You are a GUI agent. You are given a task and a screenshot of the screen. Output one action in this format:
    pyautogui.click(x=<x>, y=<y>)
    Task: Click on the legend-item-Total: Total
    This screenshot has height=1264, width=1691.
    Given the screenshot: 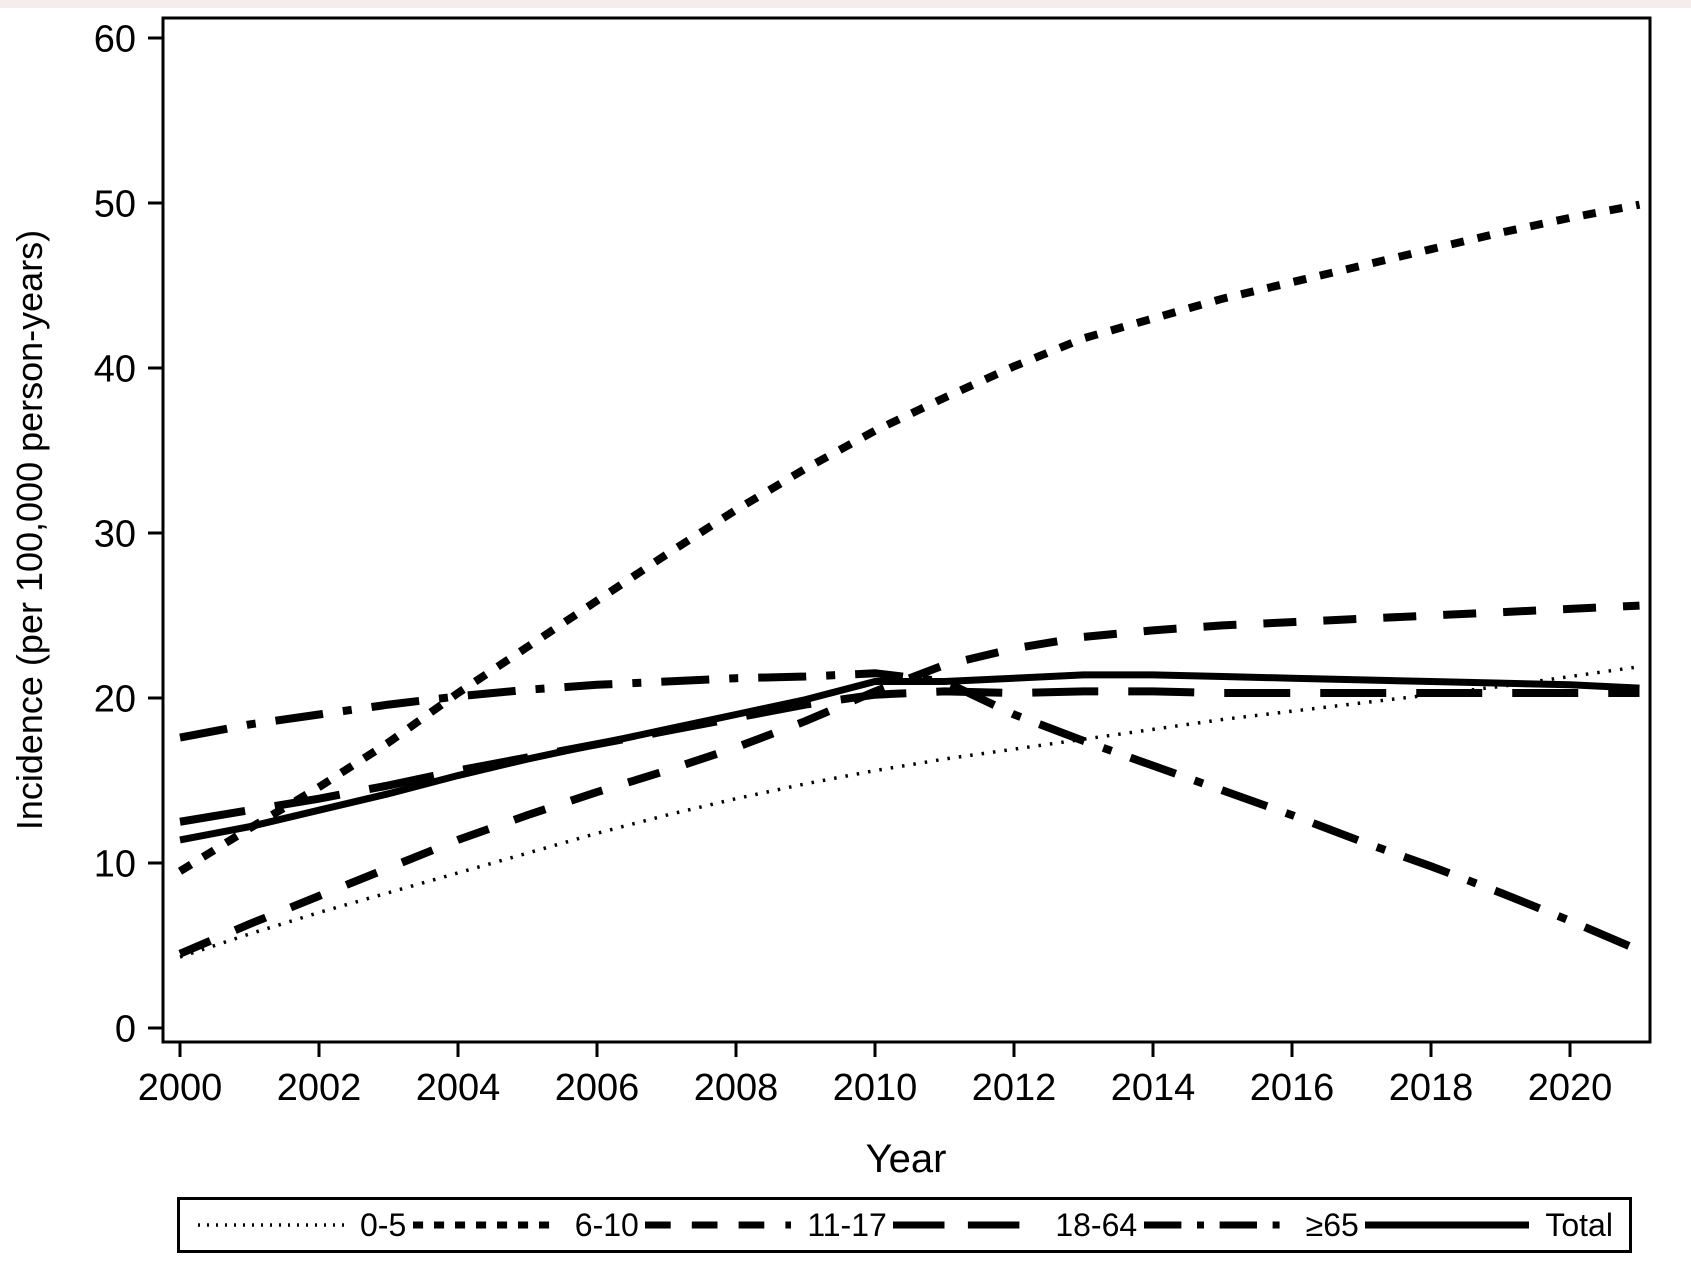 What is the action you would take?
    pyautogui.click(x=1488, y=1225)
    